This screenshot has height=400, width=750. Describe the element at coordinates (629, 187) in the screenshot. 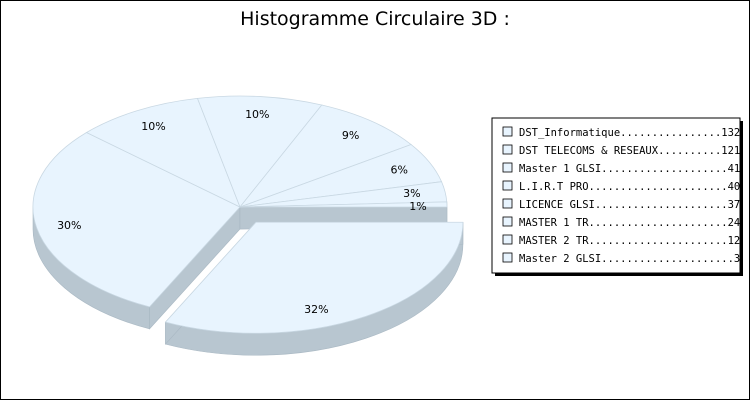

I see `legend-entry-3: L.I.R.T PRO......................40` at that location.